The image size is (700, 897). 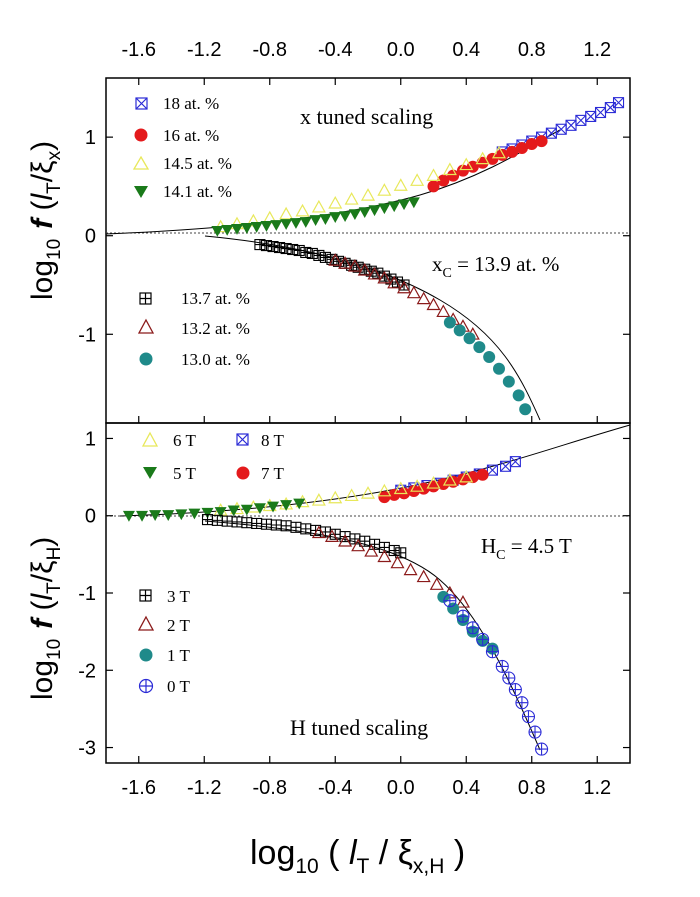 I want to click on y-tick-label: 1, so click(x=90, y=138).